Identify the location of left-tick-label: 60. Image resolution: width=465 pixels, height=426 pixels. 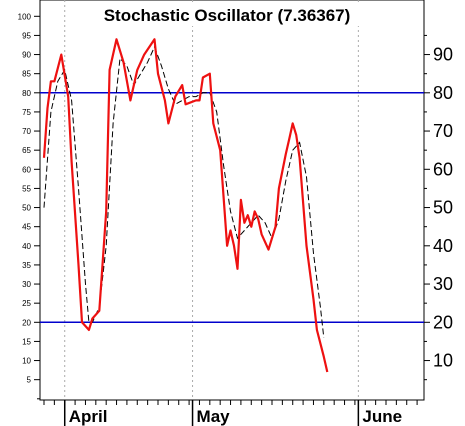
(26, 169).